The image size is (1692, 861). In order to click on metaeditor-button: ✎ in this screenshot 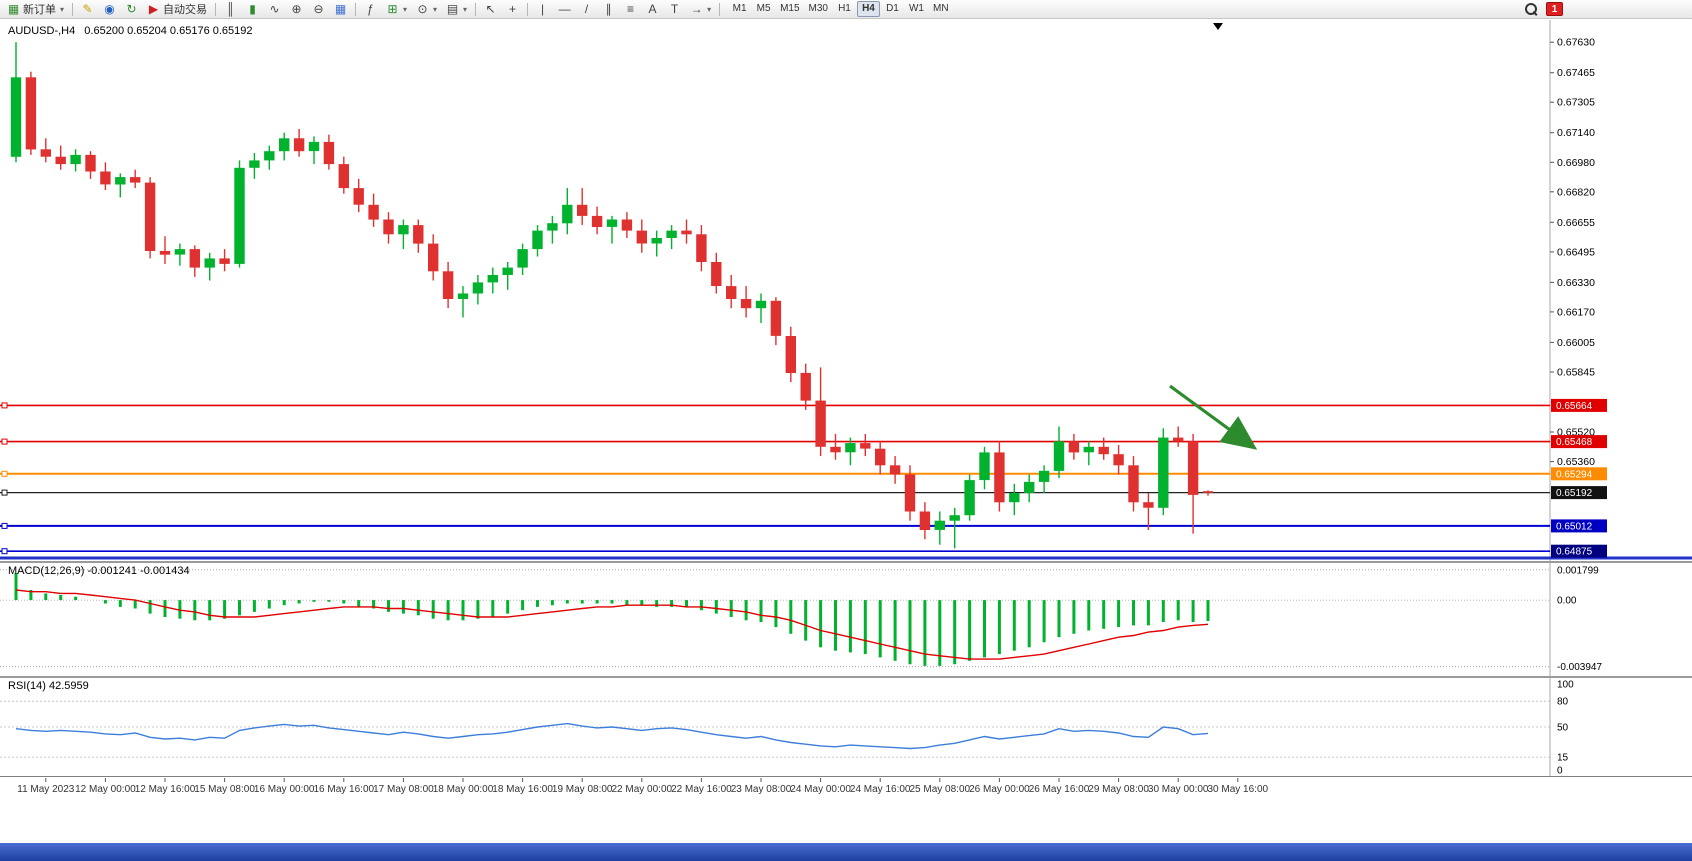, I will do `click(87, 9)`.